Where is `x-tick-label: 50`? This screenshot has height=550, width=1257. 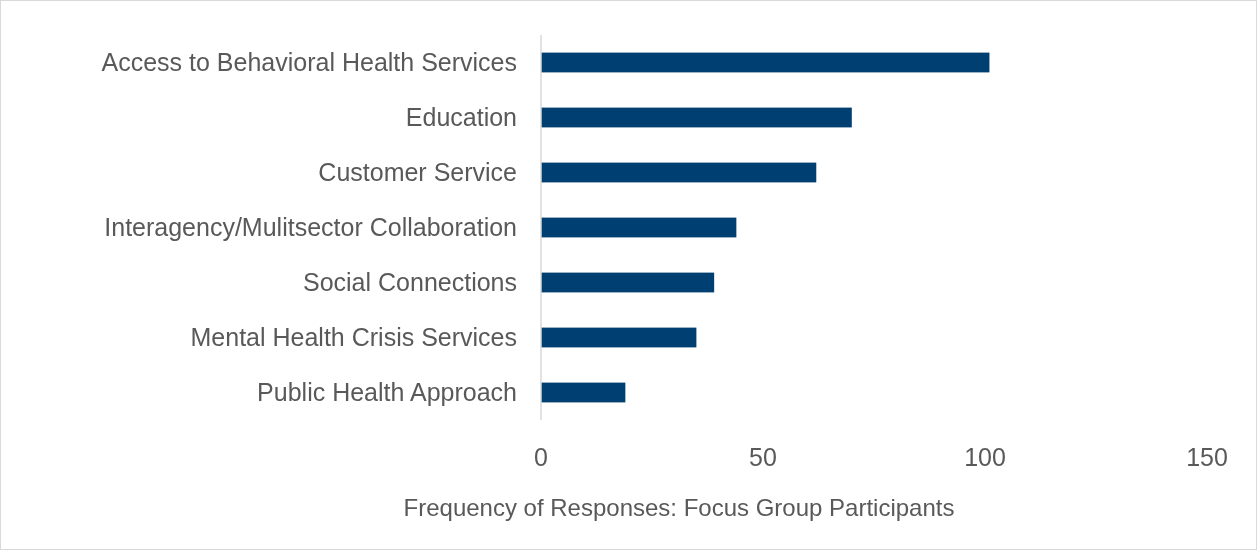 x-tick-label: 50 is located at coordinates (763, 457).